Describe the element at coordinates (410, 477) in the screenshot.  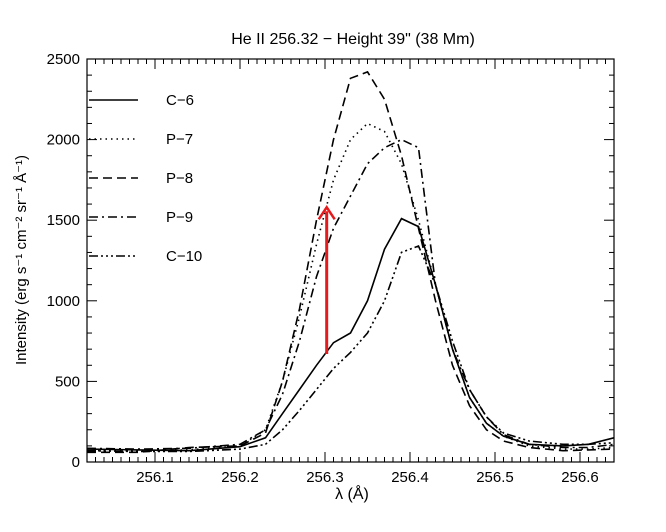
I see `x-tick-label: 256.4` at that location.